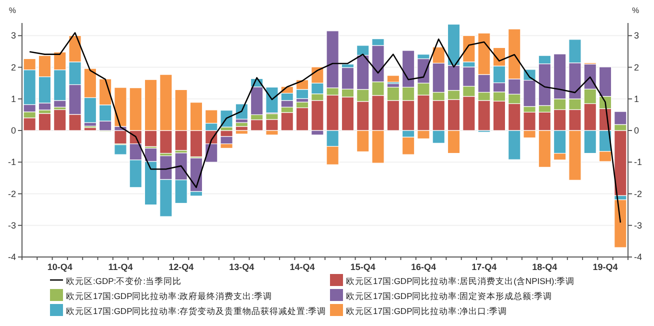  Describe the element at coordinates (638, 162) in the screenshot. I see `y2-tick-label: -1` at that location.